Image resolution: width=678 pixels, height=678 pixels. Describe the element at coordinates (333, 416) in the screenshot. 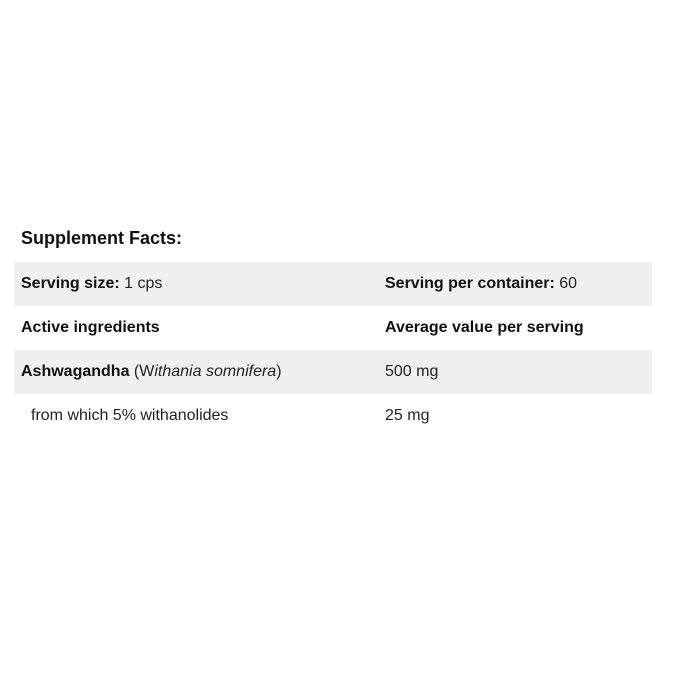

I see `table-row: from which 5% withanolides 25 mg` at that location.